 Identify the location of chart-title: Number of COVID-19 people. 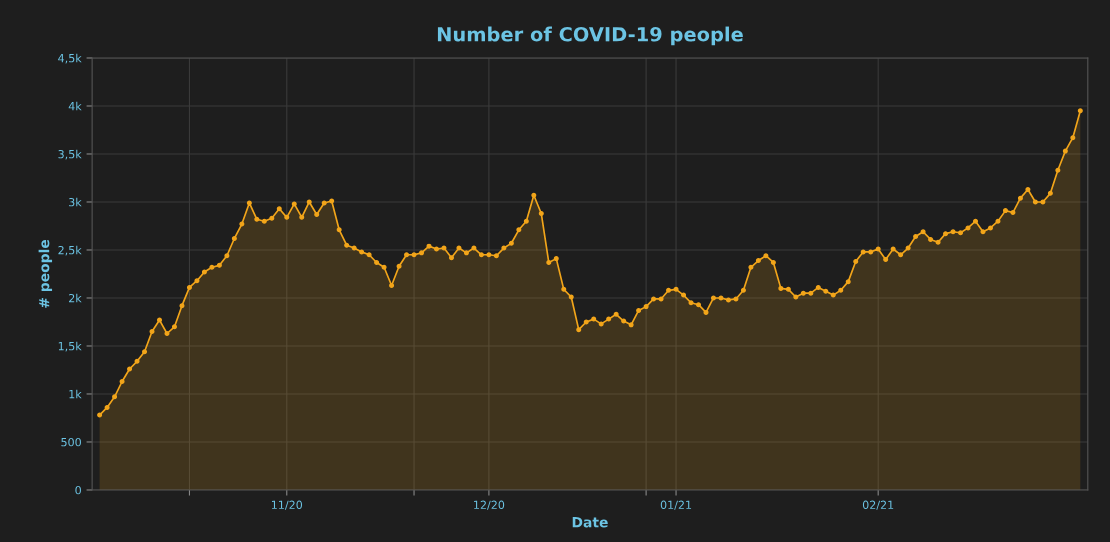
(590, 36).